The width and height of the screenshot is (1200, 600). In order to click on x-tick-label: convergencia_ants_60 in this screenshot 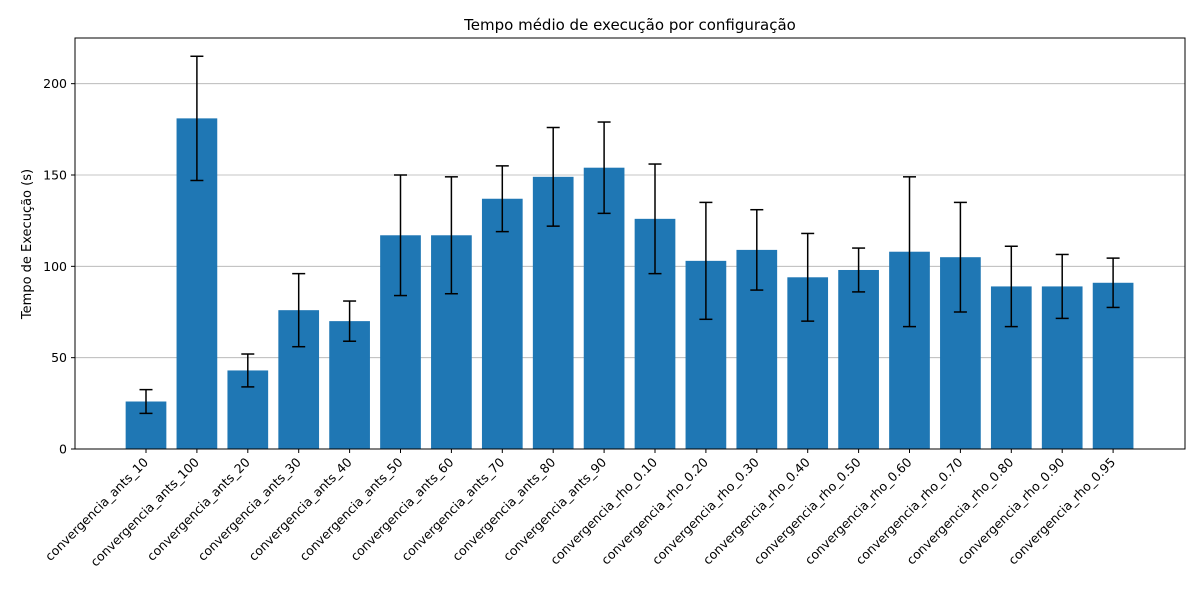, I will do `click(401, 508)`.